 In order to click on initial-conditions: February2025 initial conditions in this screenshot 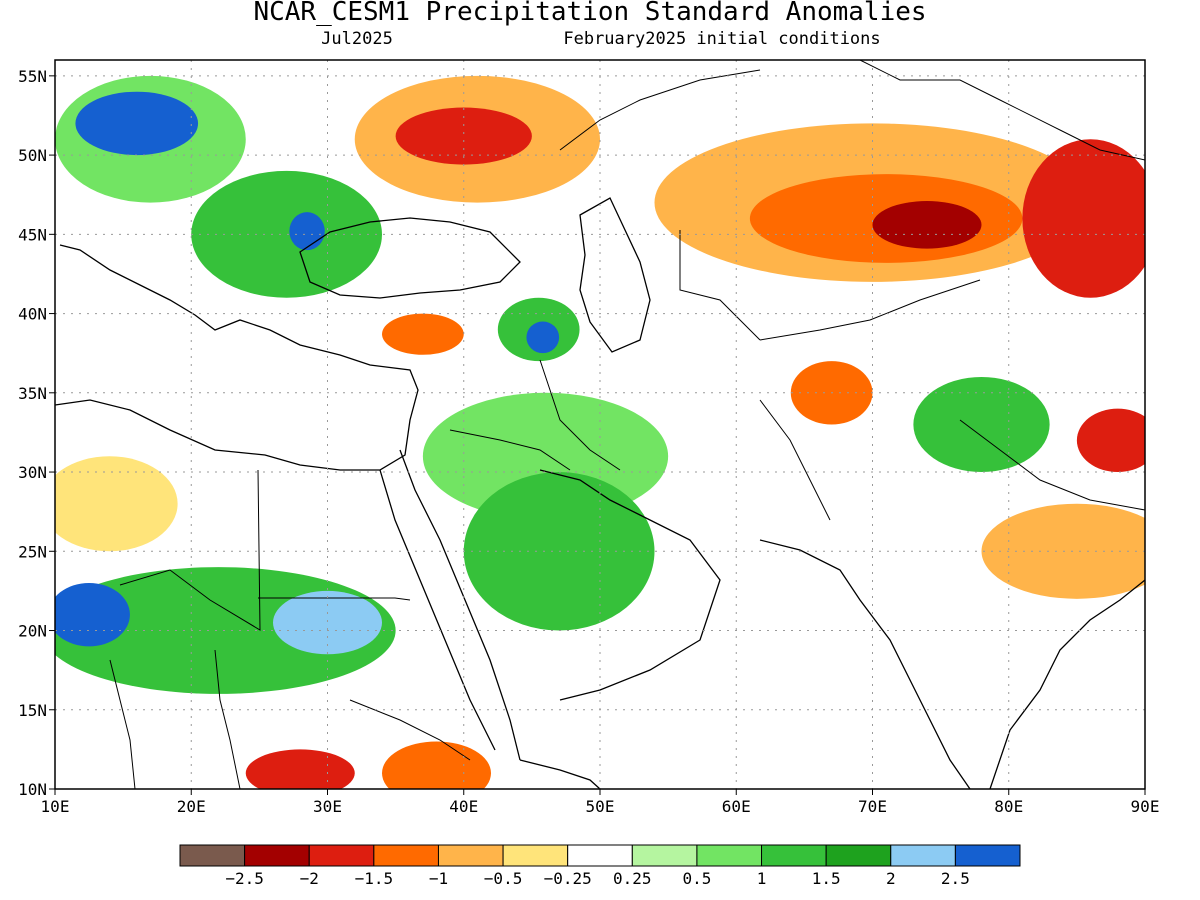, I will do `click(721, 39)`.